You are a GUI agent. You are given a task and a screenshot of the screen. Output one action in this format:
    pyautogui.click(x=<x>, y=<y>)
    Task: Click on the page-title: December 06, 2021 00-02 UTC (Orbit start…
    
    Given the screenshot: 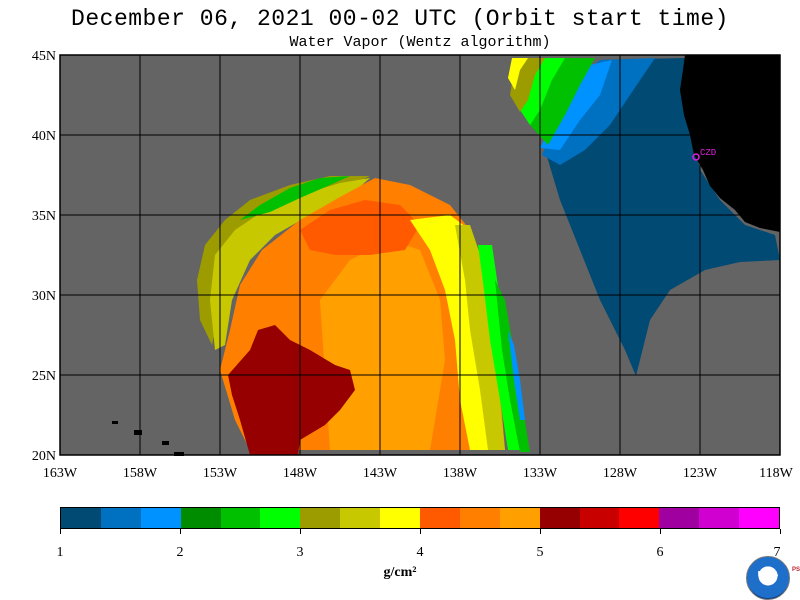 What is the action you would take?
    pyautogui.click(x=400, y=19)
    